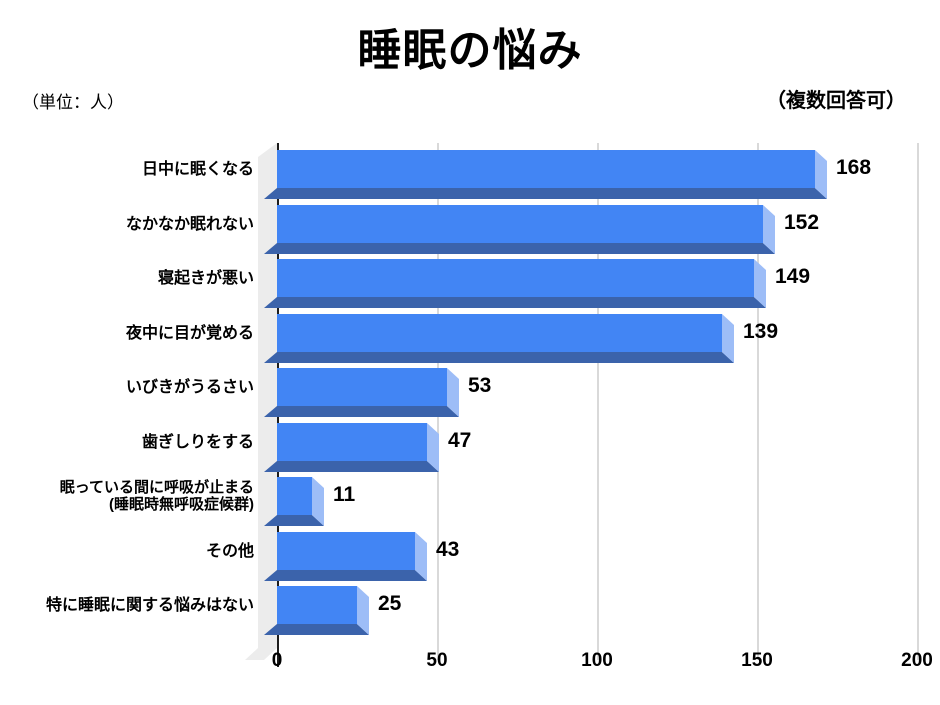 This screenshot has height=705, width=940. Describe the element at coordinates (460, 440) in the screenshot. I see `bar-value-label: 47` at that location.